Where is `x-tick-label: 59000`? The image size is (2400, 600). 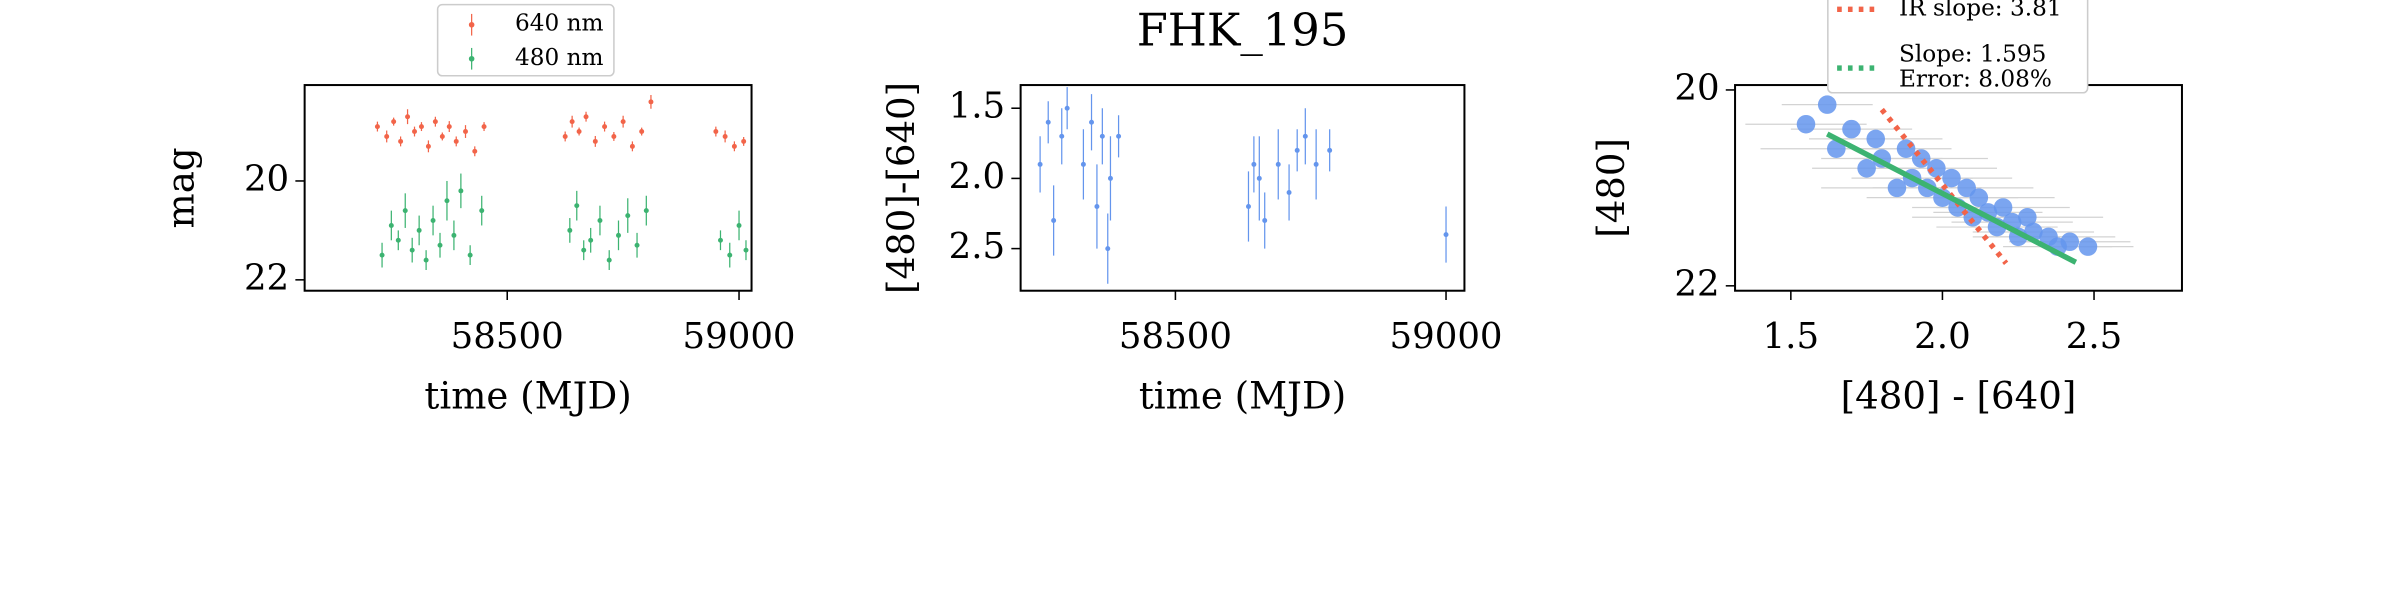
x-tick-label: 59000 is located at coordinates (738, 336).